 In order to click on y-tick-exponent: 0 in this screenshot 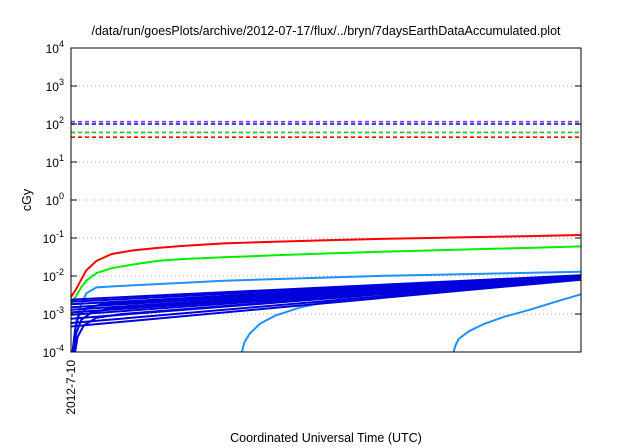, I will do `click(61, 196)`.